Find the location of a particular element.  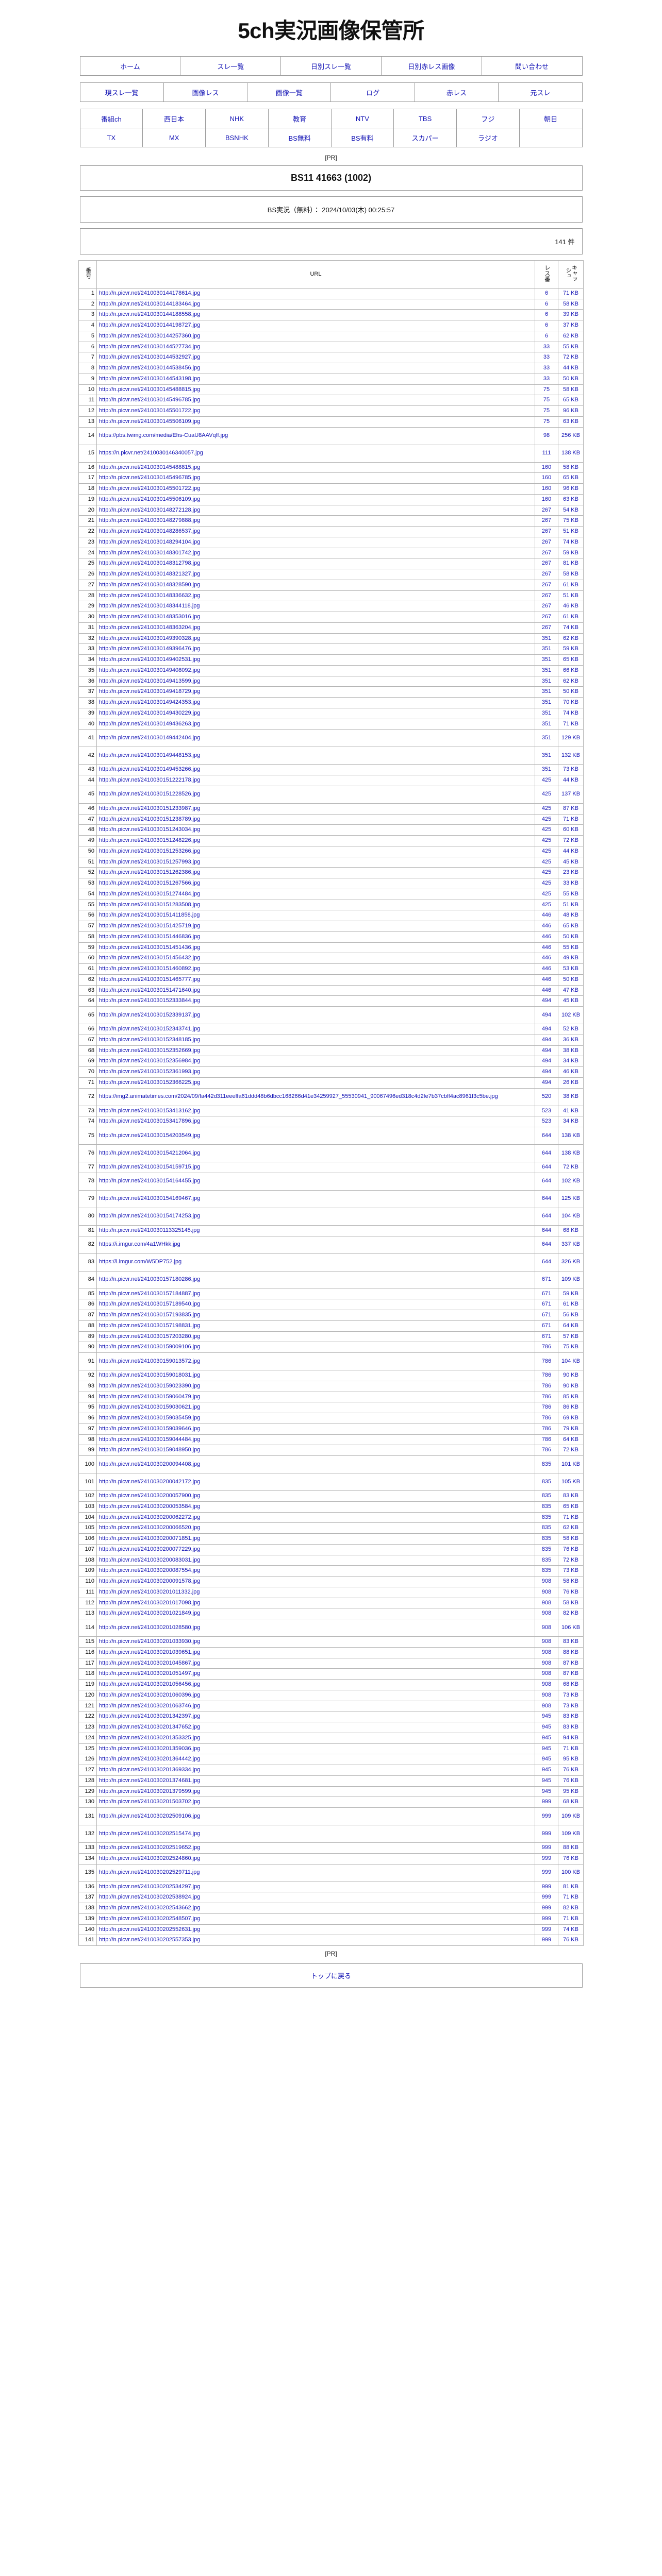

cell-url: http://n.picvr.net/2410030200071851.jpg is located at coordinates (315, 1539).